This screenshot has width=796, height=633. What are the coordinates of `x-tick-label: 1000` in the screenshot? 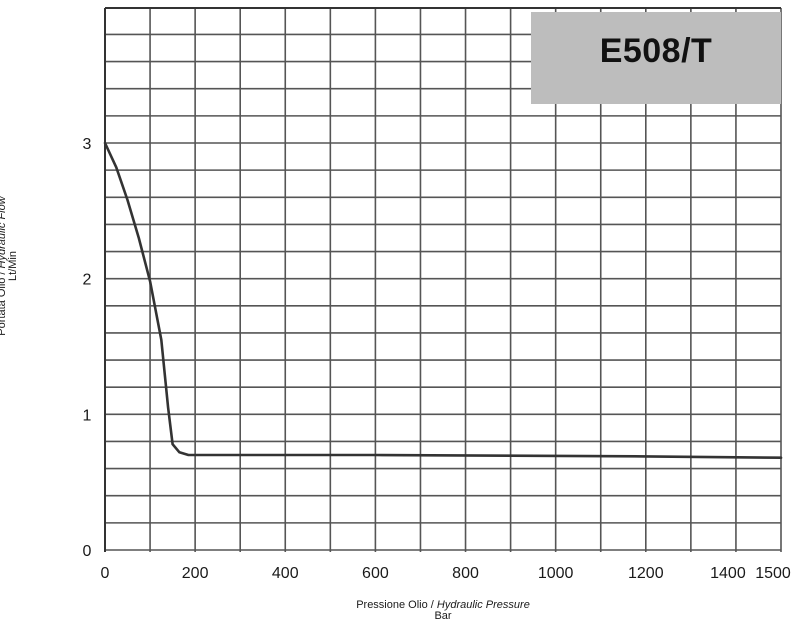 It's located at (556, 573).